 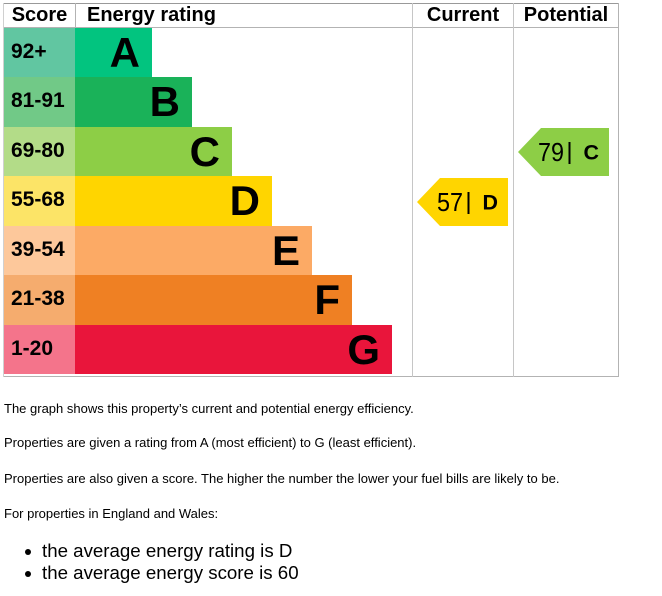 I want to click on svg-text: D, so click(x=491, y=203).